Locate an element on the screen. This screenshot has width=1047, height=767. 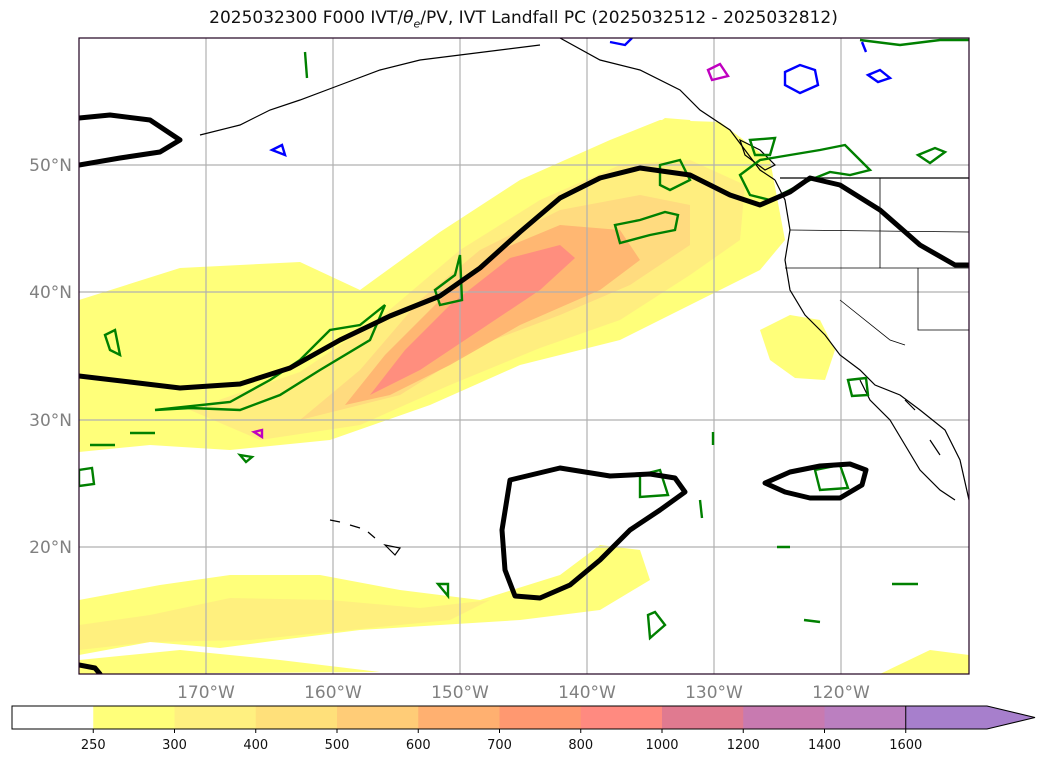
pc-contour-sw is located at coordinates (91, 668).